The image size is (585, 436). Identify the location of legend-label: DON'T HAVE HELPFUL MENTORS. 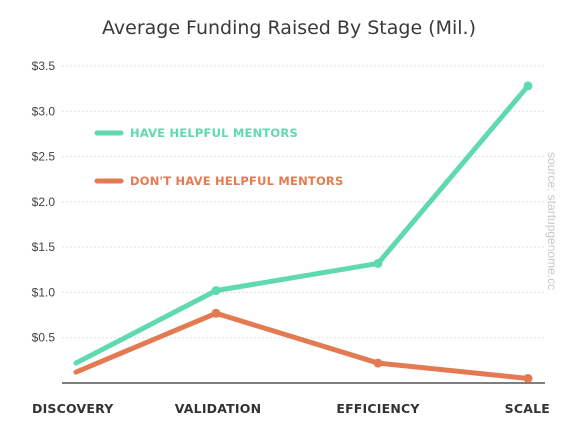
(236, 181).